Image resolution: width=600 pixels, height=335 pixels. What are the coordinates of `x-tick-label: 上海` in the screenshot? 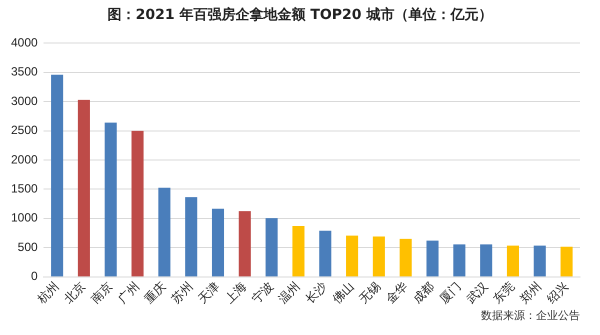 It's located at (236, 292).